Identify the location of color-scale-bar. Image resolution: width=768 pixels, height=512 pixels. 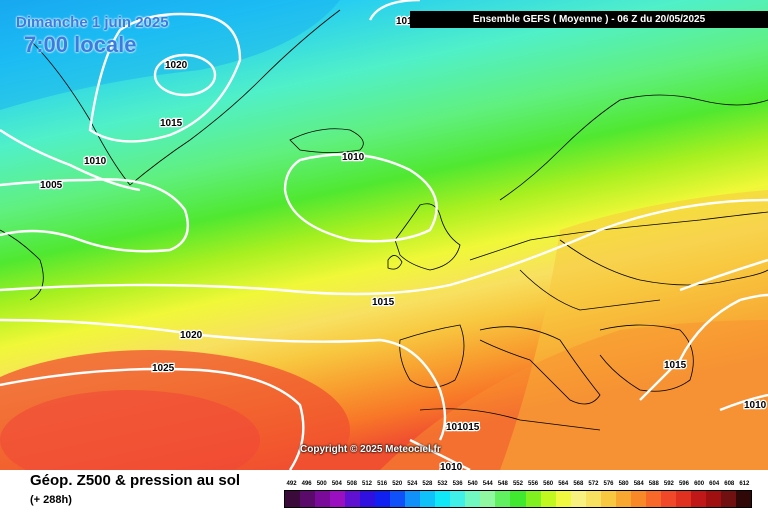
(518, 499).